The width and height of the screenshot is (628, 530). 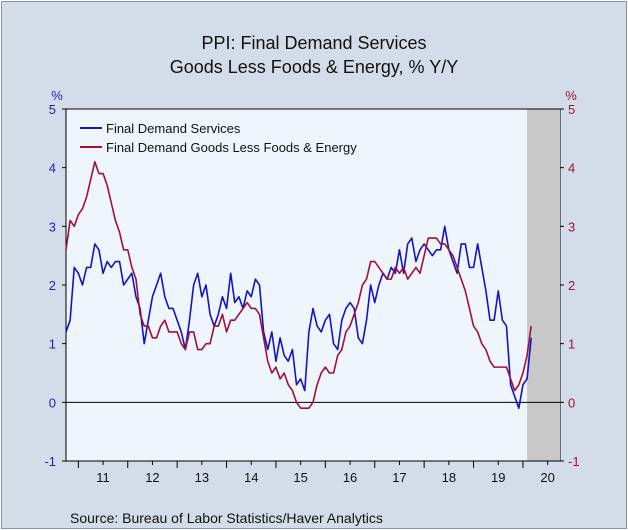 I want to click on right-axis-unit: %, so click(x=571, y=95).